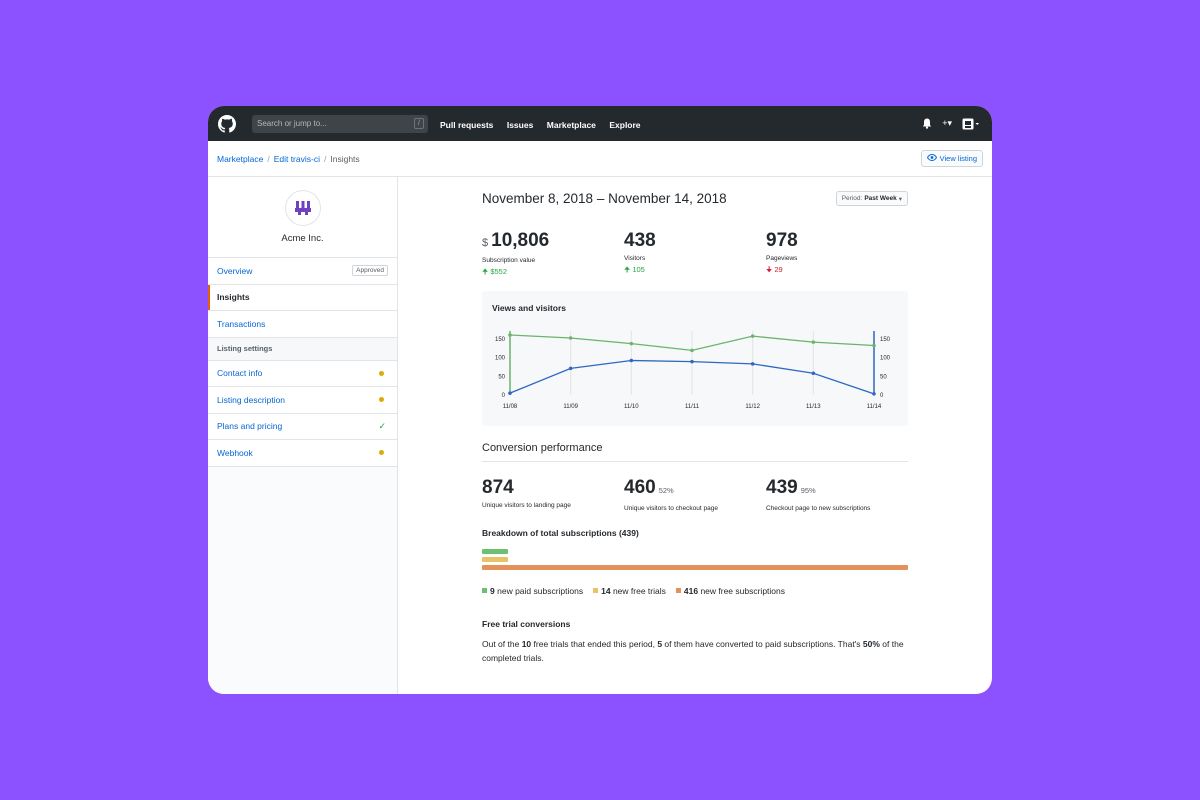  What do you see at coordinates (545, 124) in the screenshot?
I see `main-nav: Pull requests Issues Marketplace Explore` at bounding box center [545, 124].